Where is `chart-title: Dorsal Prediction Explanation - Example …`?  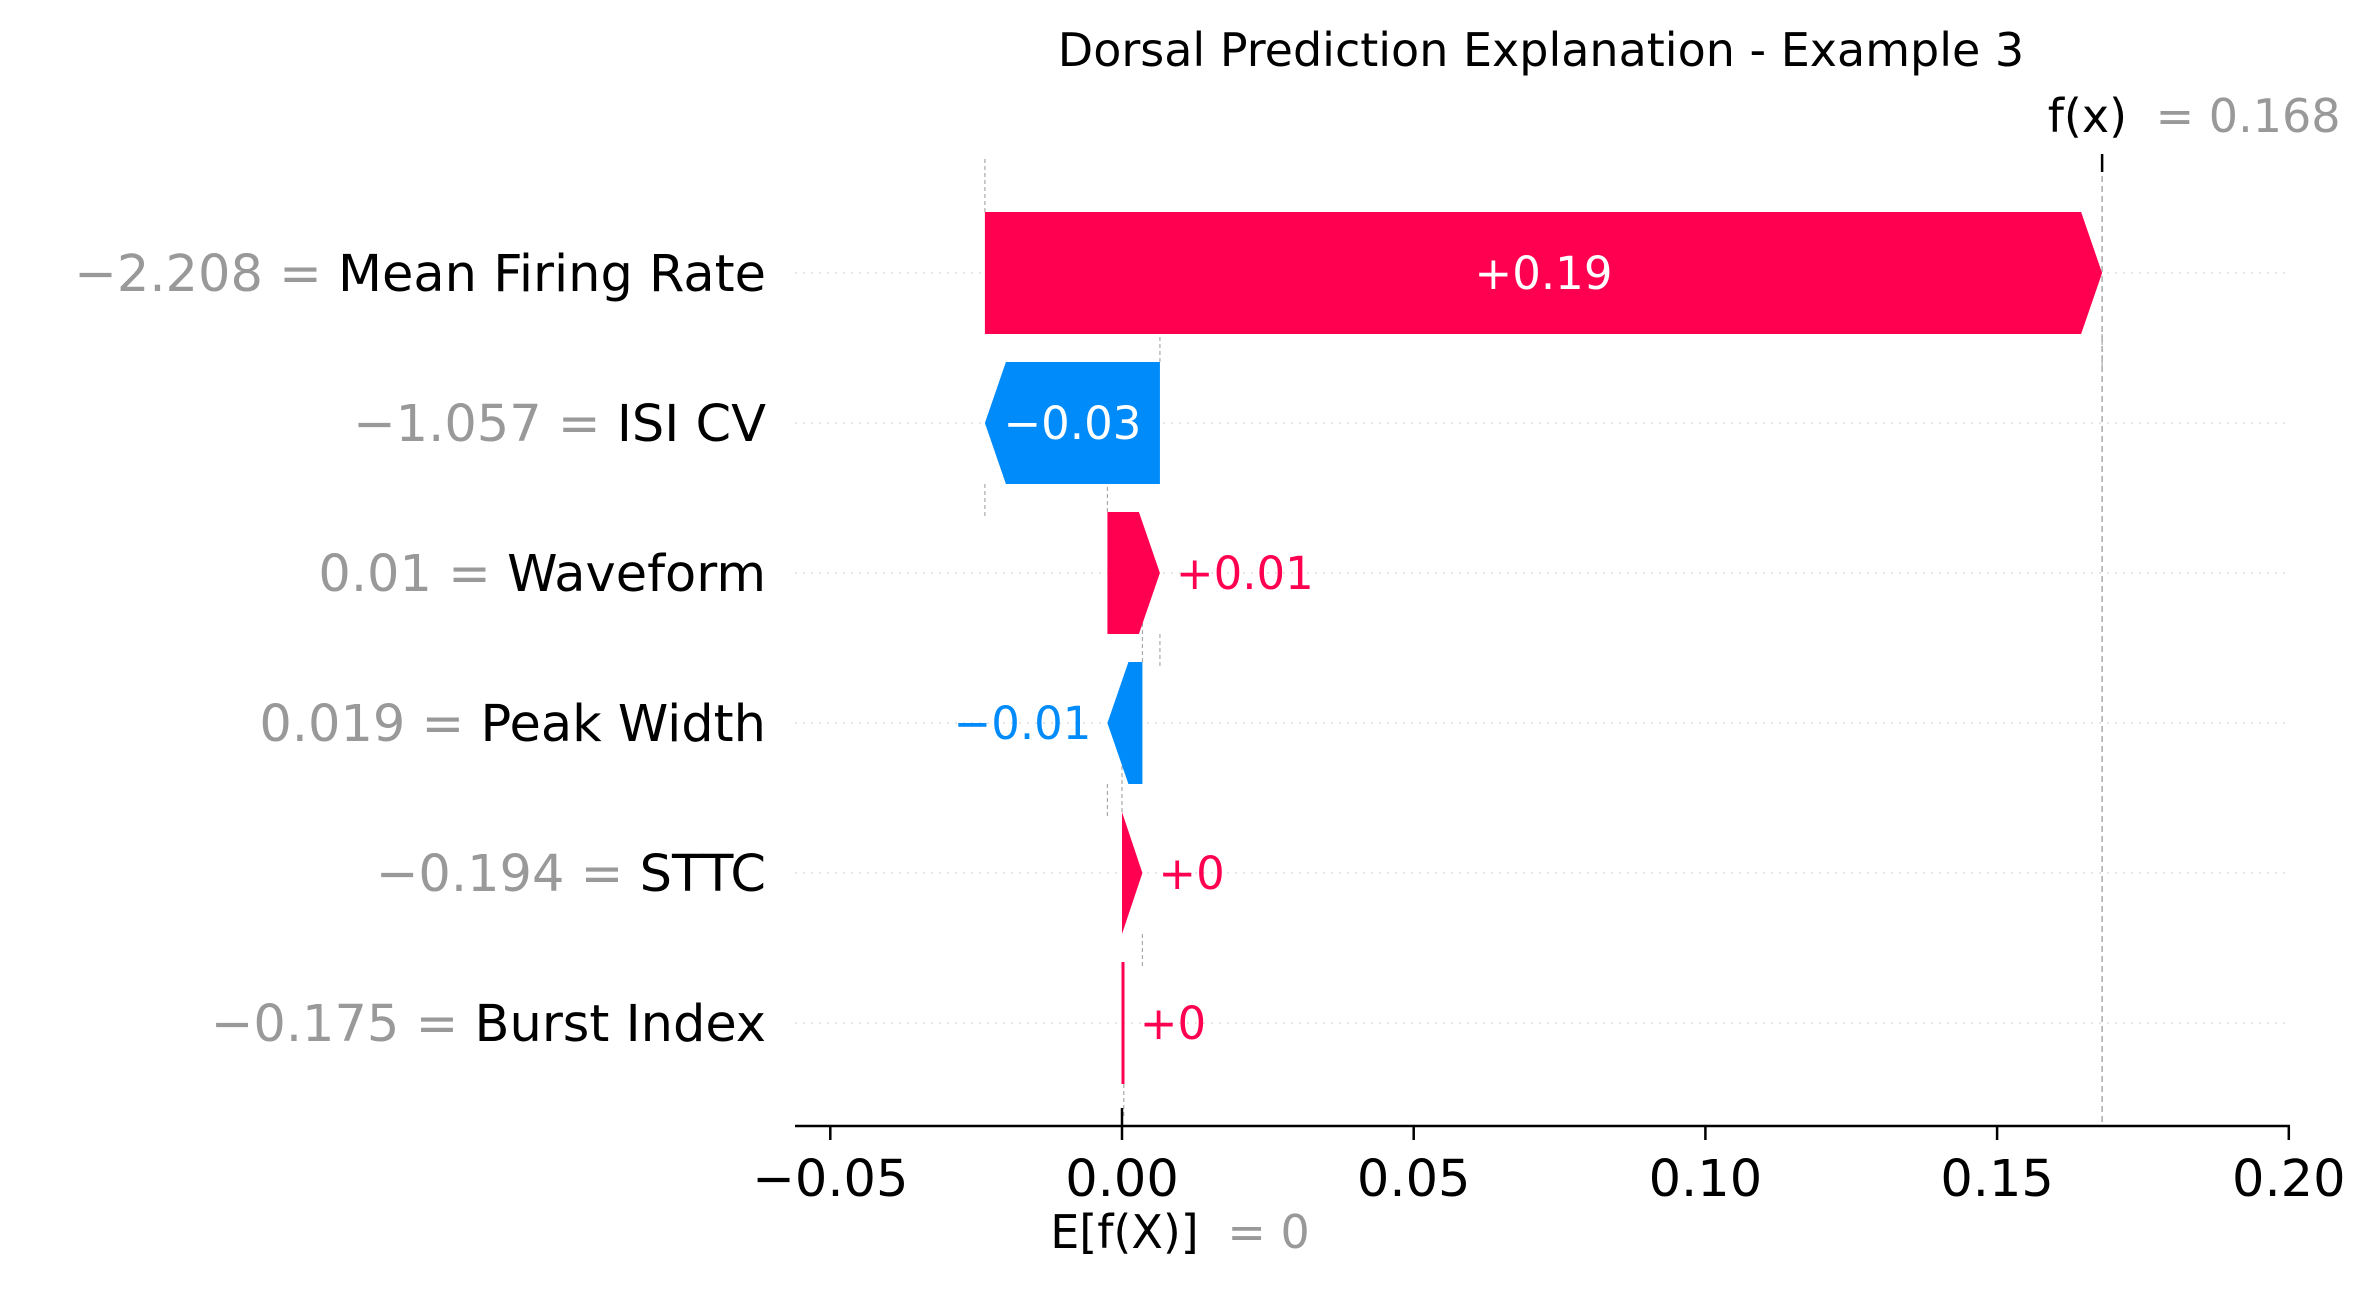 chart-title: Dorsal Prediction Explanation - Example … is located at coordinates (1541, 50).